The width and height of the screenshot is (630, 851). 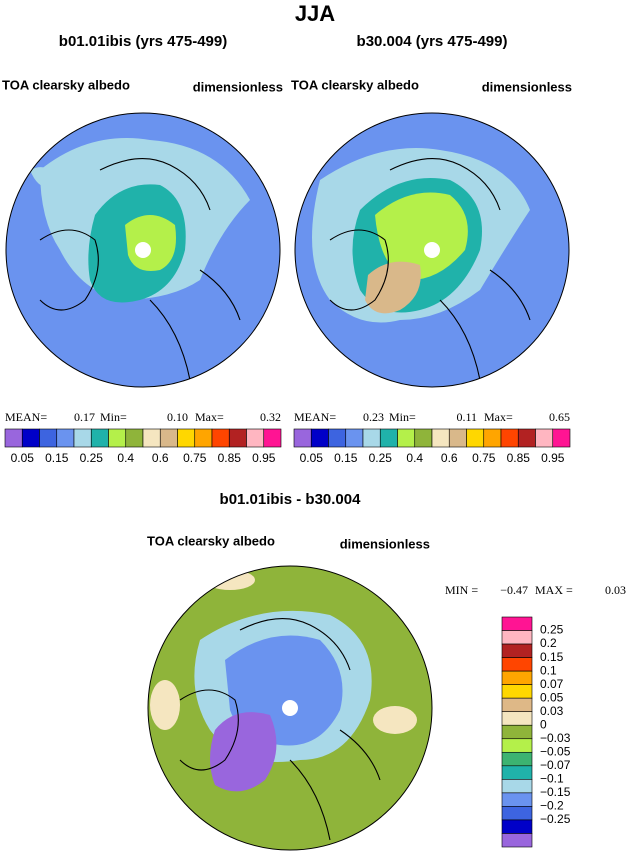 What do you see at coordinates (615, 590) in the screenshot?
I see `stat-text: 0.03` at bounding box center [615, 590].